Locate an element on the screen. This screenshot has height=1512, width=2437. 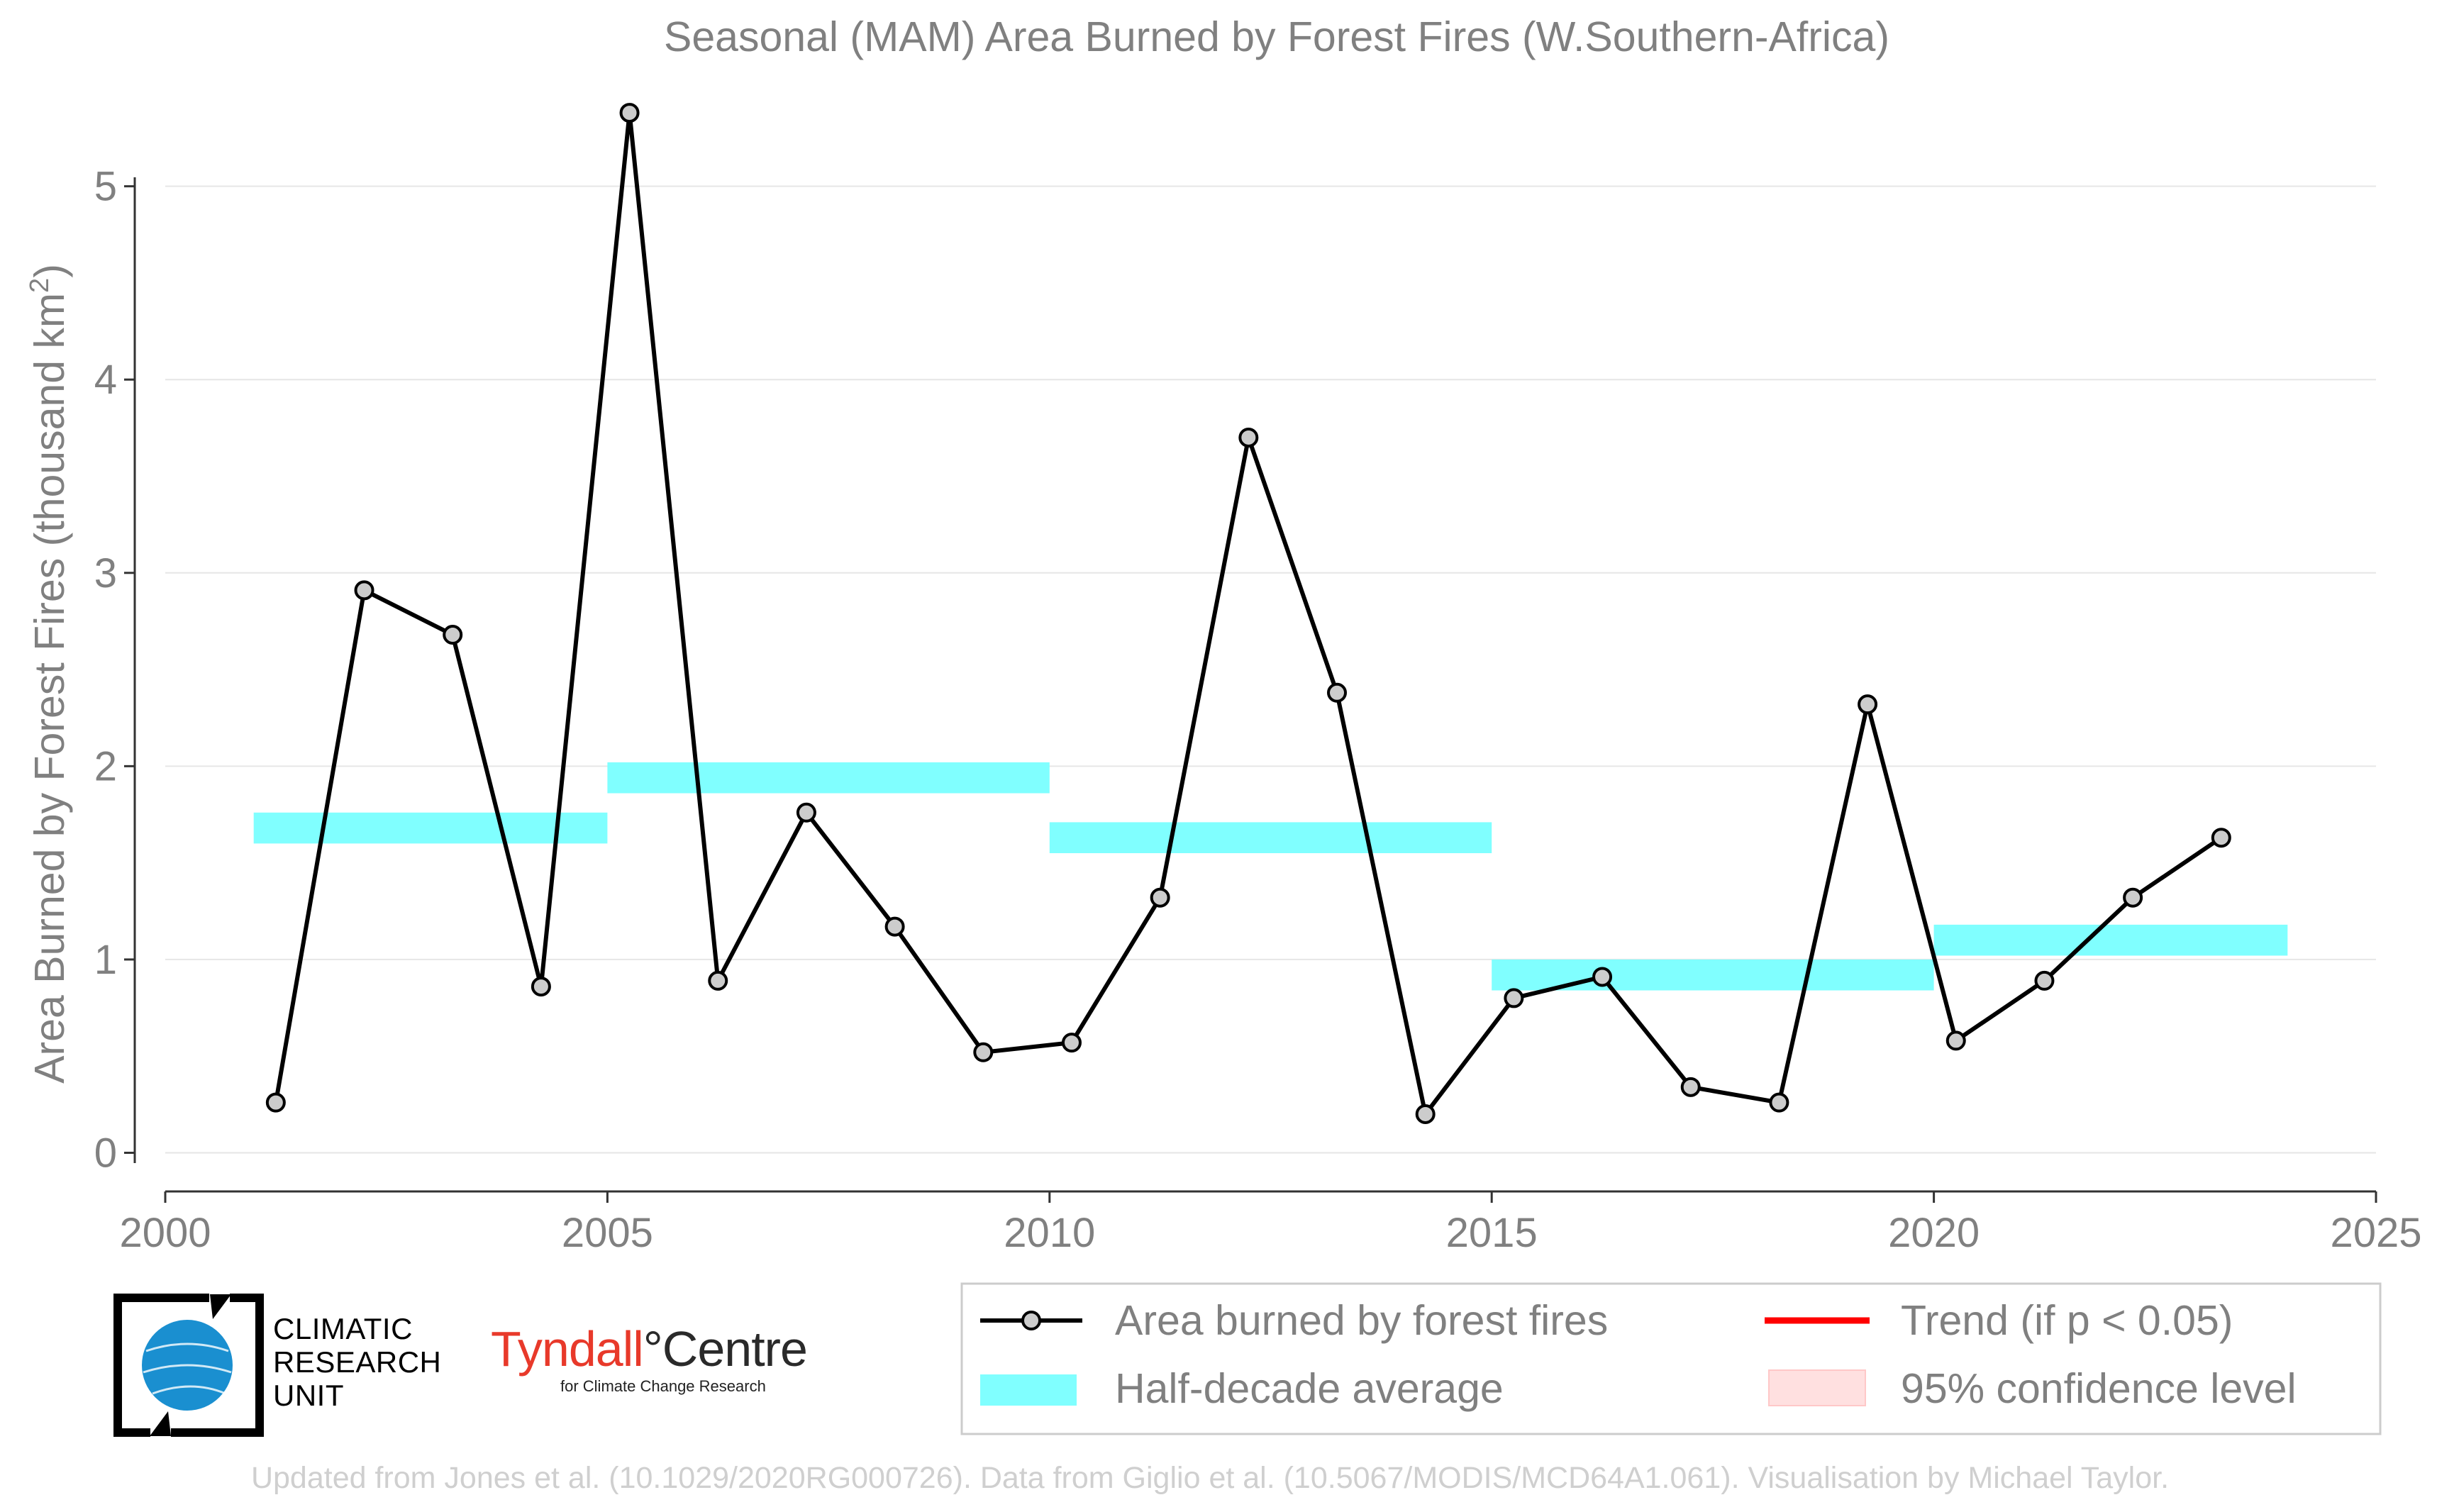
tyndall-name: Tyndall is located at coordinates (567, 1349).